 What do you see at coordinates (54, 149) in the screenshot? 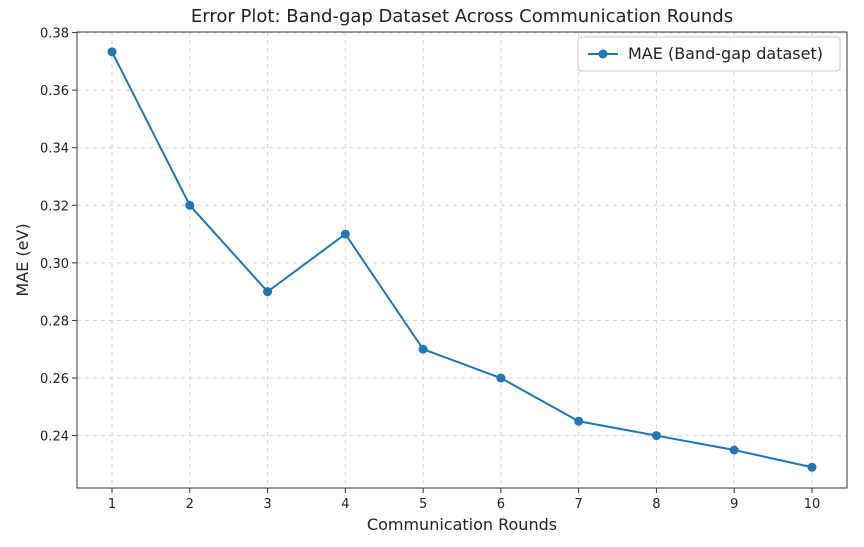
I see `y-tick-label: 0.34` at bounding box center [54, 149].